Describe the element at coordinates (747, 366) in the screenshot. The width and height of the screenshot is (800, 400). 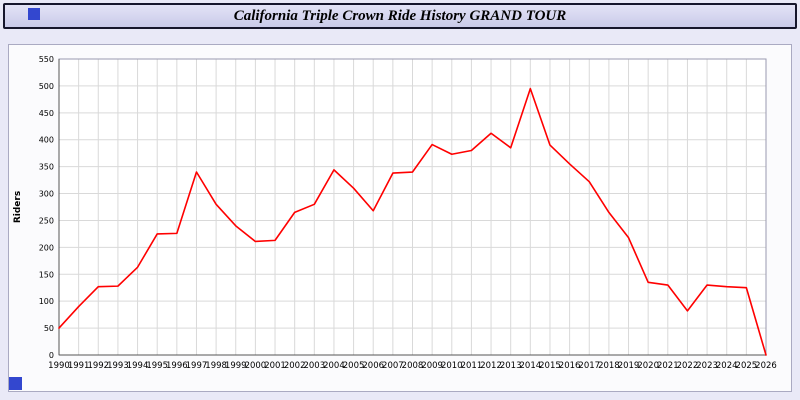
I see `svg-text: 2025` at that location.